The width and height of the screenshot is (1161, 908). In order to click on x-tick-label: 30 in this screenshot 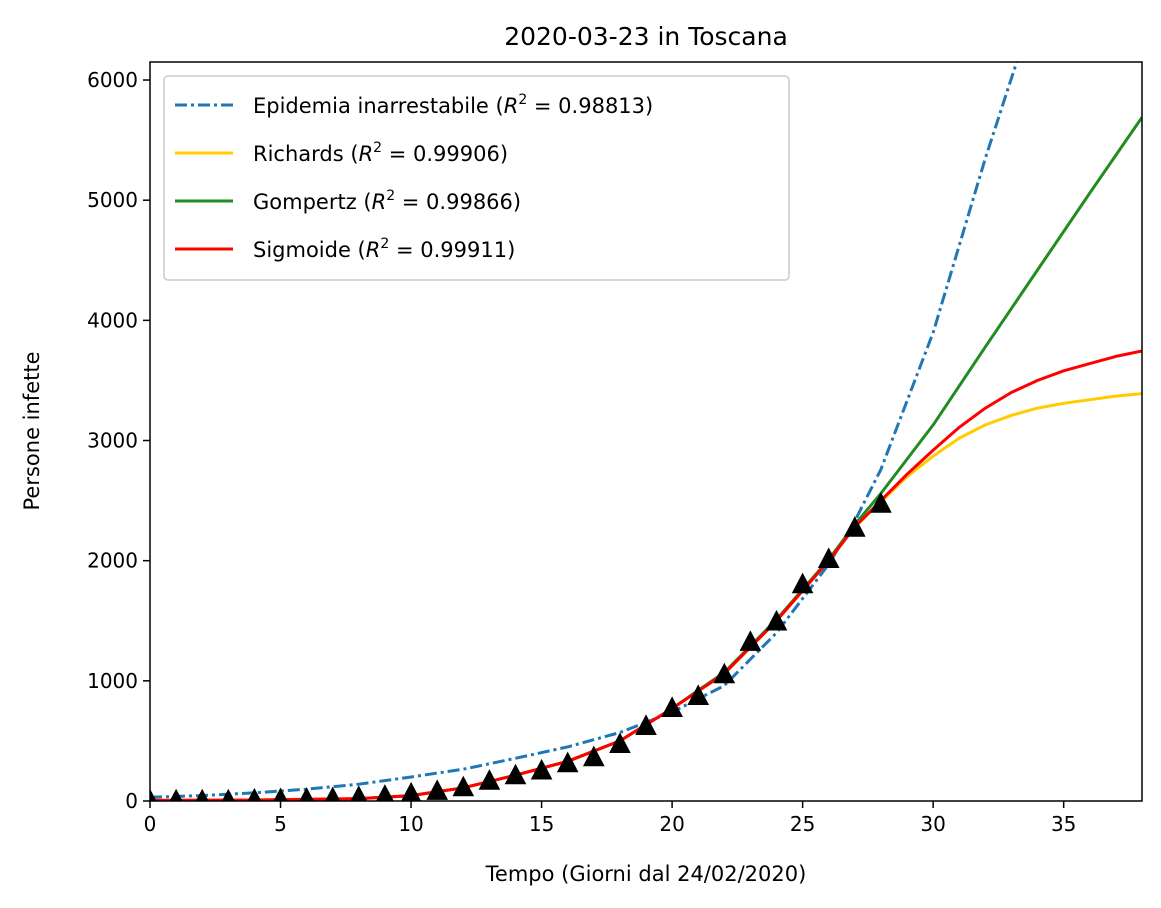, I will do `click(932, 824)`.